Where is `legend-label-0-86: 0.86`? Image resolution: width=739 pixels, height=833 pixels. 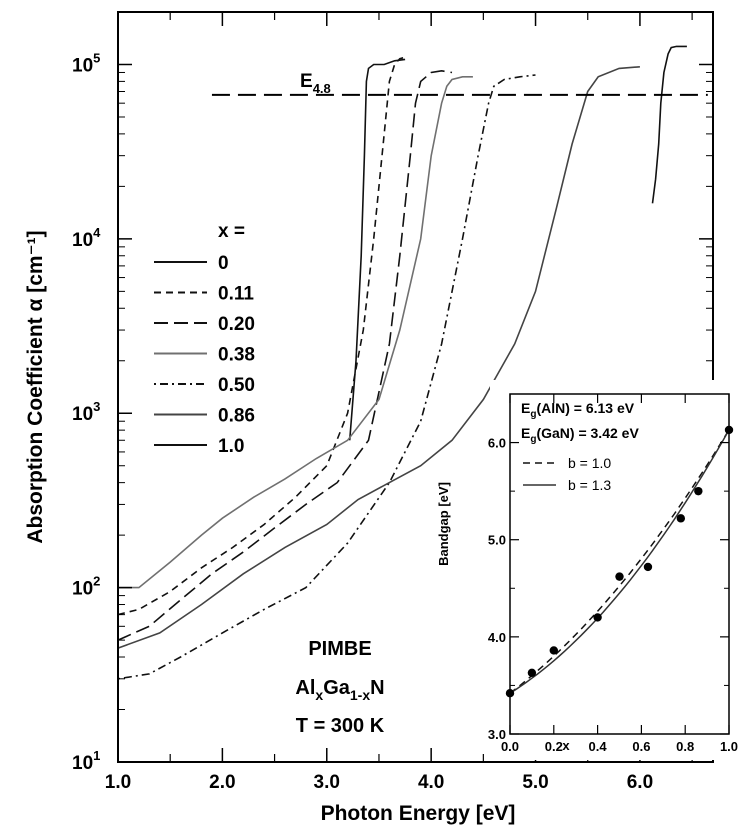
legend-label-0-86: 0.86 is located at coordinates (236, 416).